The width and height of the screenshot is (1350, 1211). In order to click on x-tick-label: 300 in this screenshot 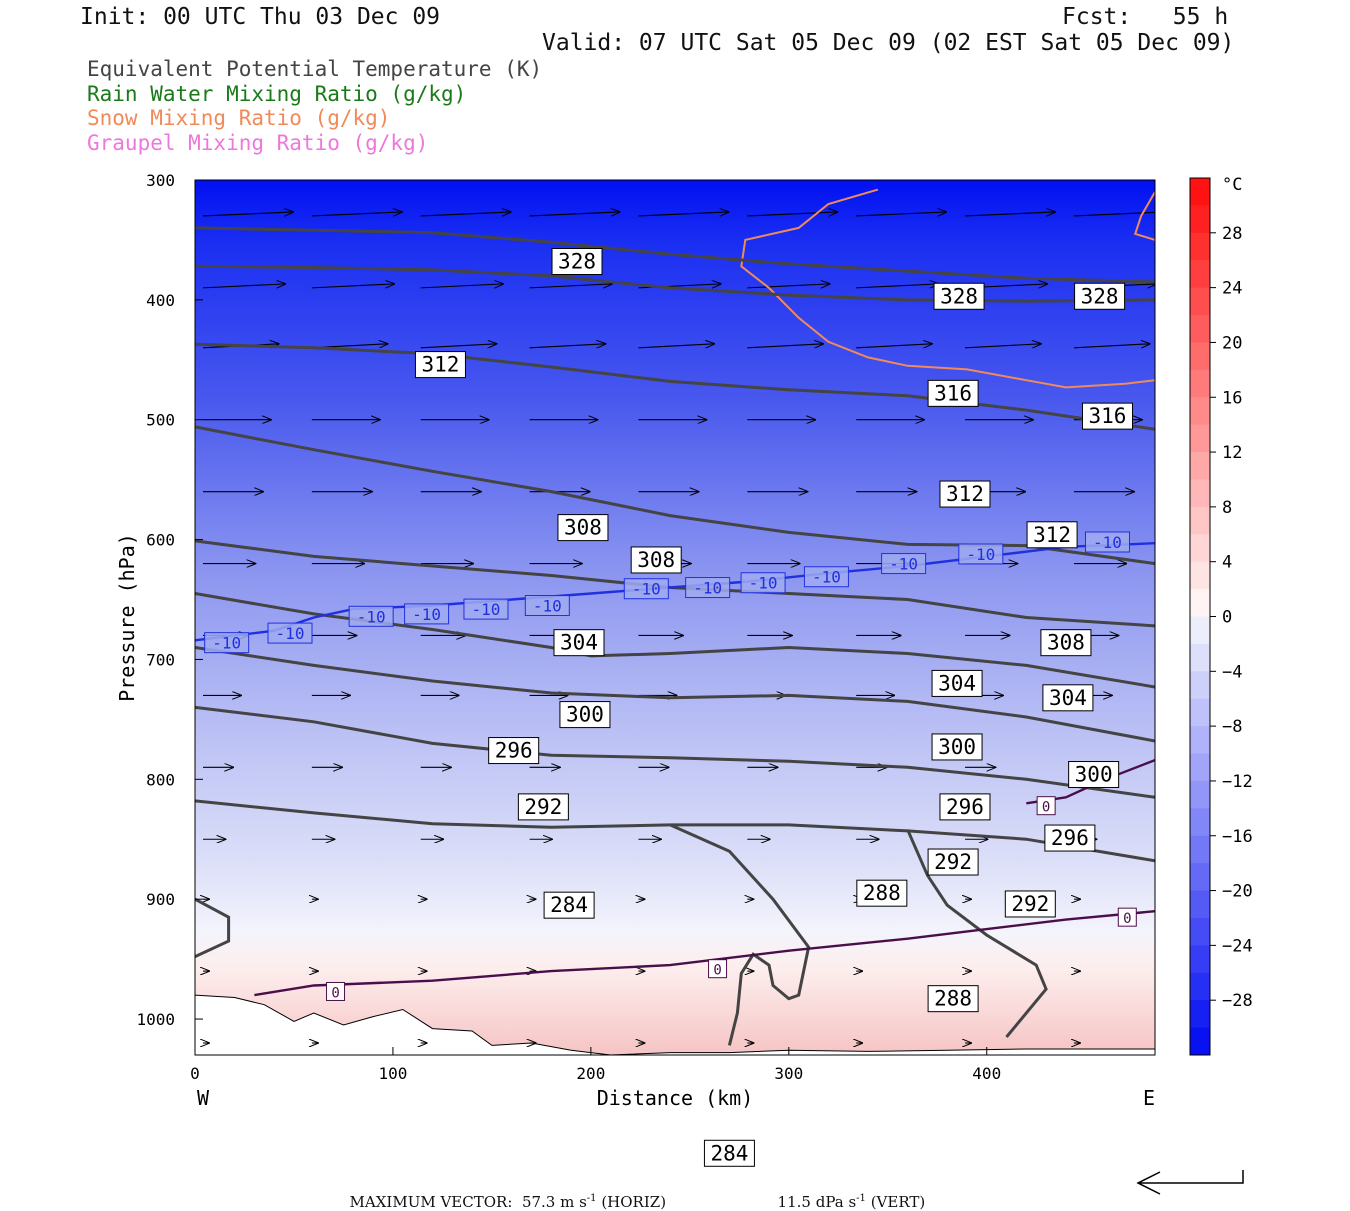, I will do `click(788, 1073)`.